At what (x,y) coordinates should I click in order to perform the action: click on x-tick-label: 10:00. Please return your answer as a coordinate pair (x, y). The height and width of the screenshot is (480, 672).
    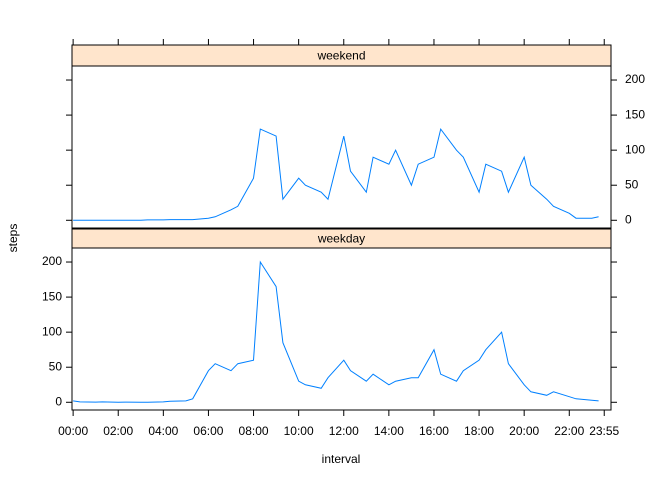
    Looking at the image, I should click on (299, 431).